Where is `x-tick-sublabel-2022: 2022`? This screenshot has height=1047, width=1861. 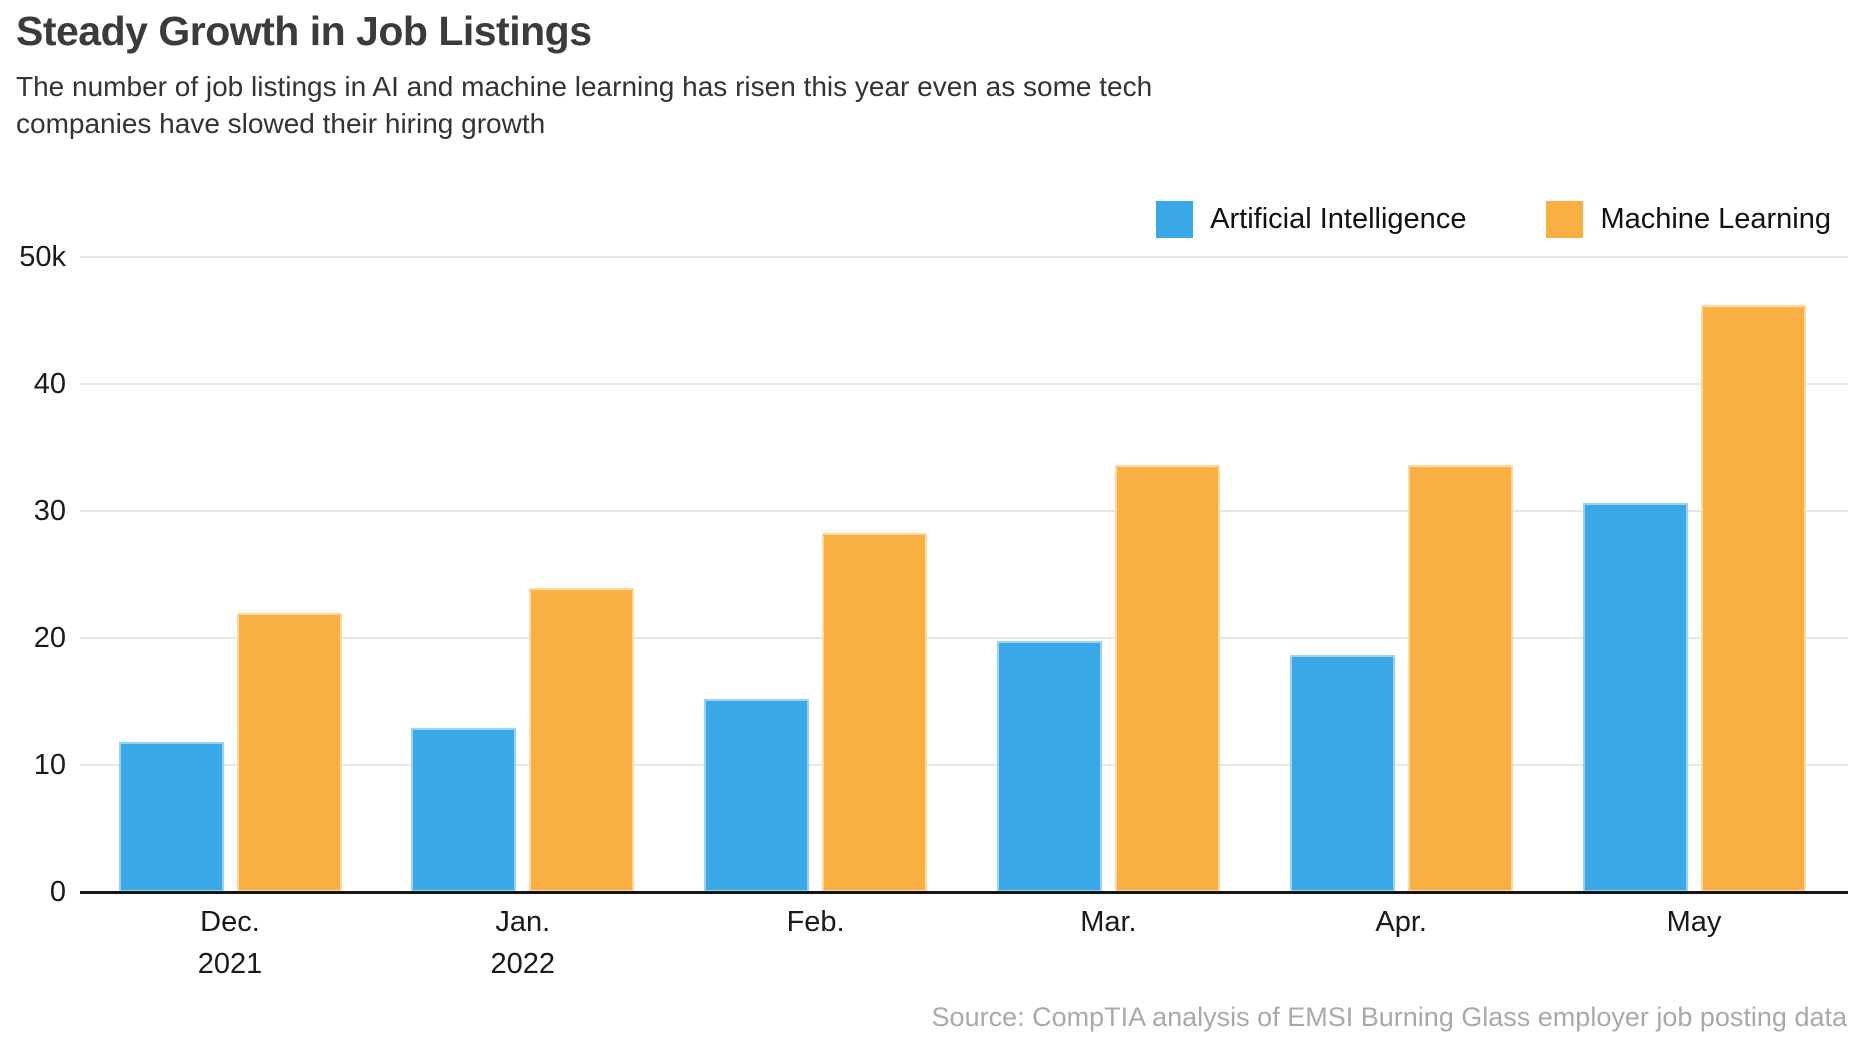
x-tick-sublabel-2022: 2022 is located at coordinates (523, 964).